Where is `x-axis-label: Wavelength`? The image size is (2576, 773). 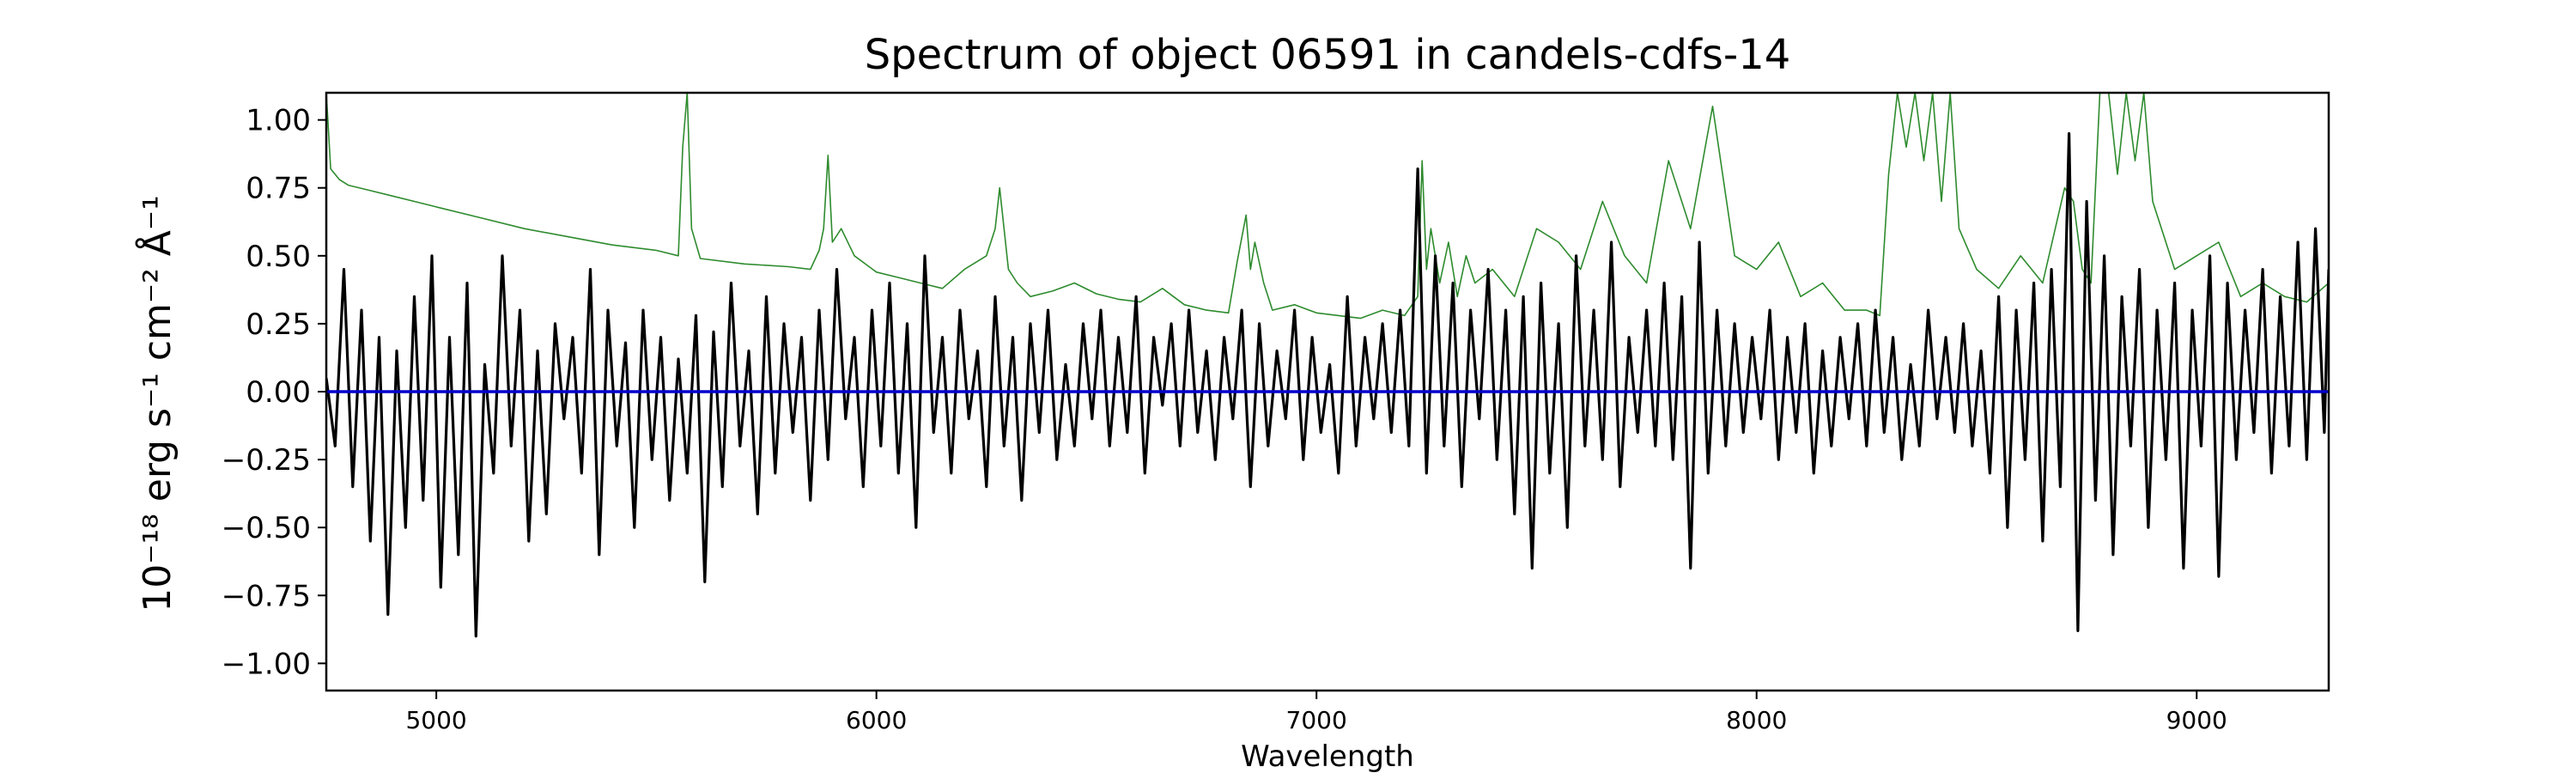
x-axis-label: Wavelength is located at coordinates (1327, 756).